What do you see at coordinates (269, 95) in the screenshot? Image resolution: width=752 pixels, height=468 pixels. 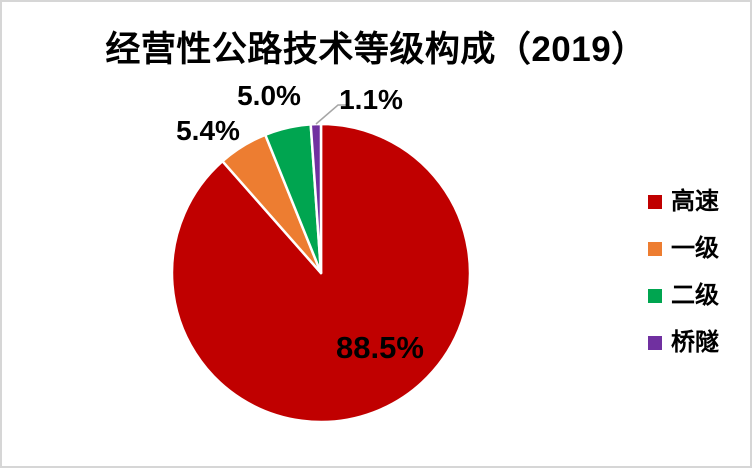 I see `data-label-erji: 5.0%` at bounding box center [269, 95].